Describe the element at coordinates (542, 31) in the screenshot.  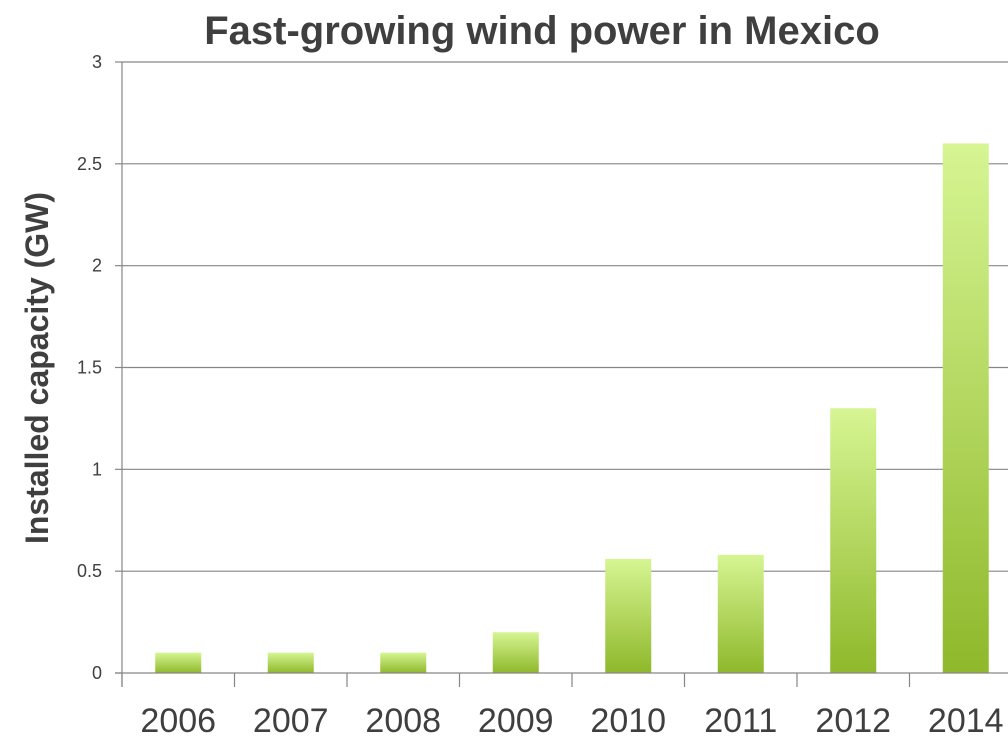
I see `chart-title: Fast-growing wind power in Mexico` at that location.